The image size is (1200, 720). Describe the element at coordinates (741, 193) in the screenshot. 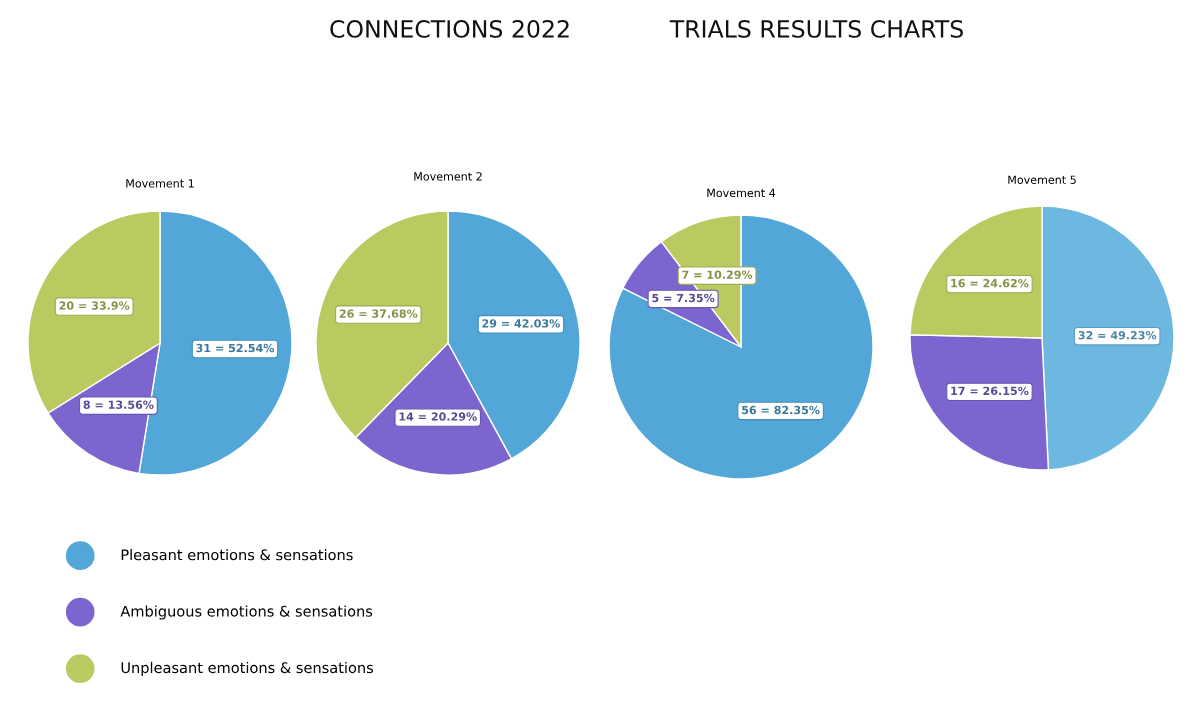

I see `chart-title: Movement 4` at that location.